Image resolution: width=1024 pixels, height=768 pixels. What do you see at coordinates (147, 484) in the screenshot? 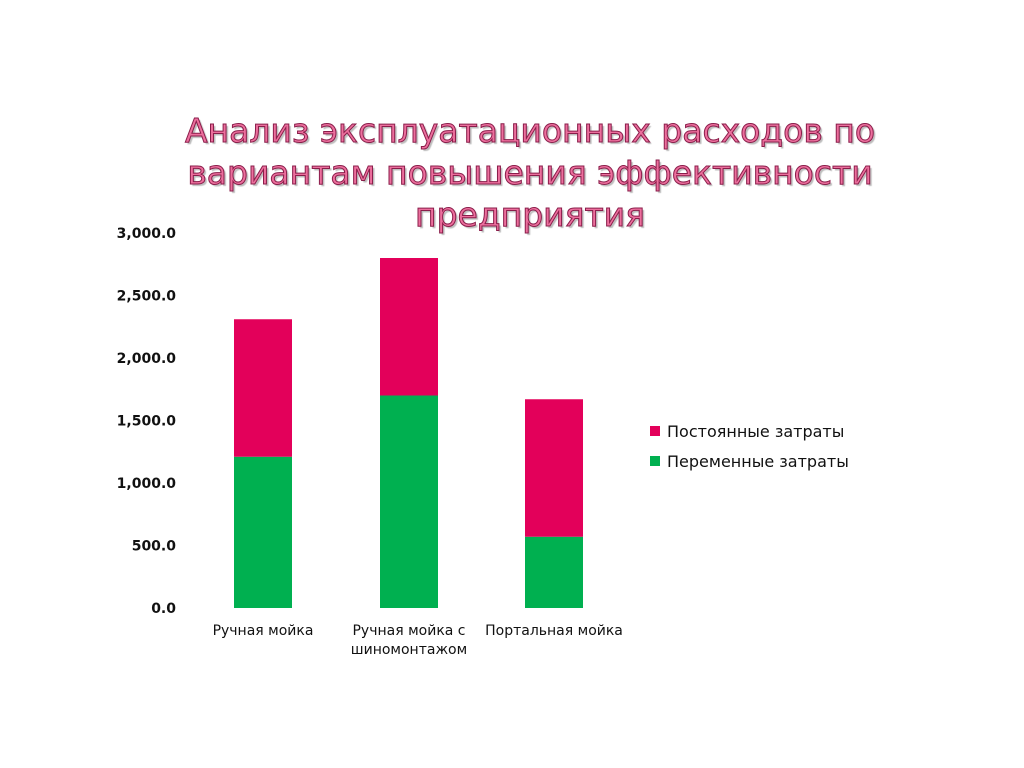
I see `y-tick-label: 1,000.0` at bounding box center [147, 484].